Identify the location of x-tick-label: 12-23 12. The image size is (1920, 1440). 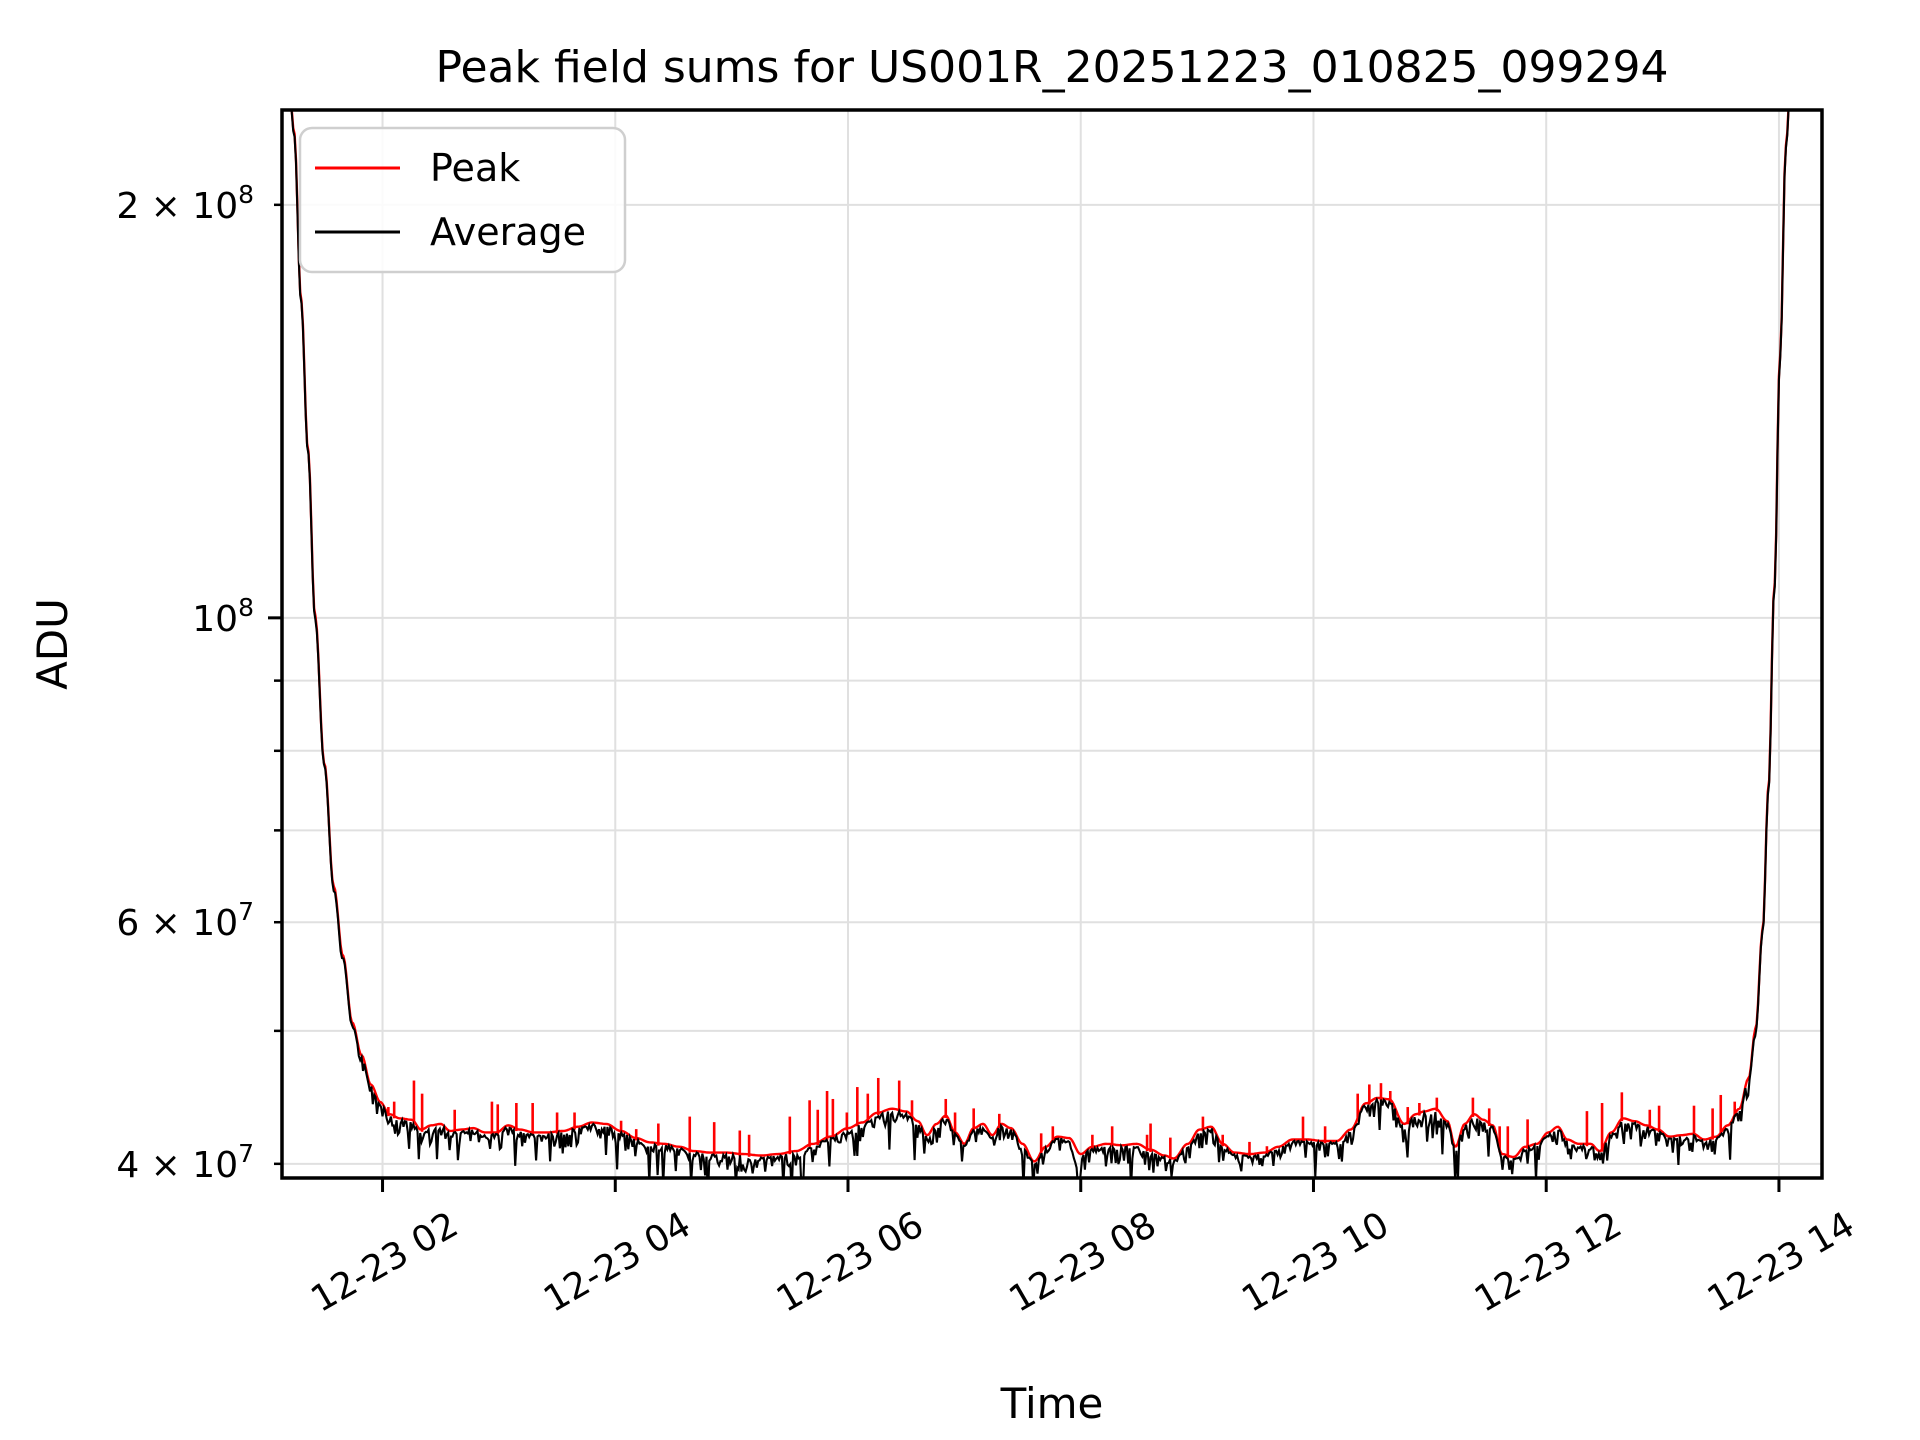
(1548, 1262).